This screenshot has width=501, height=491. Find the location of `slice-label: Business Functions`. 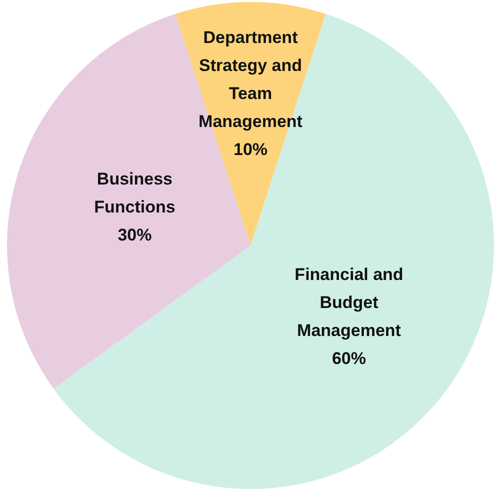

slice-label: Business Functions is located at coordinates (135, 193).